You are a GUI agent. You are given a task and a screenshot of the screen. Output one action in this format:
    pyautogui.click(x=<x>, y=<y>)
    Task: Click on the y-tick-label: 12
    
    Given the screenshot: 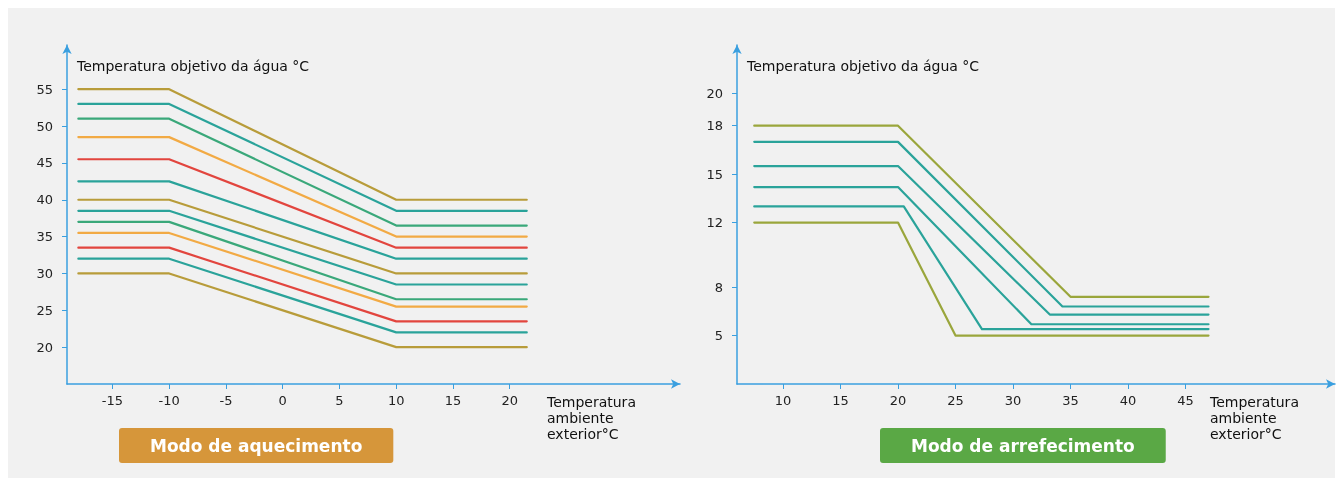 What is the action you would take?
    pyautogui.click(x=714, y=223)
    